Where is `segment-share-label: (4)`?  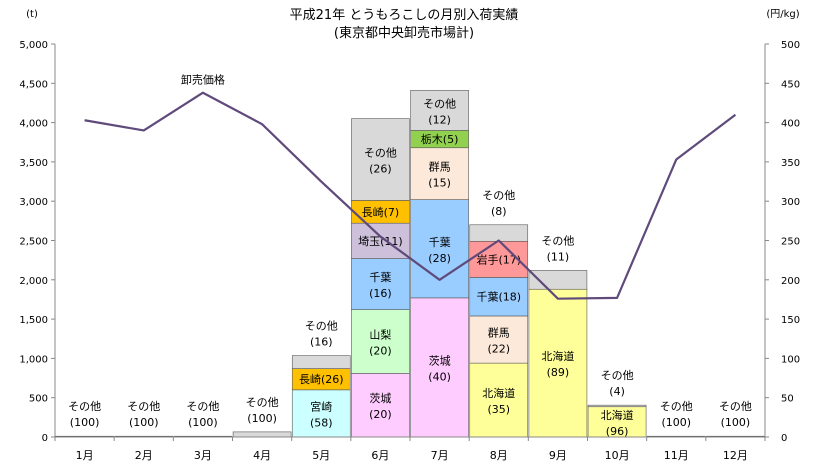 segment-share-label: (4) is located at coordinates (617, 391).